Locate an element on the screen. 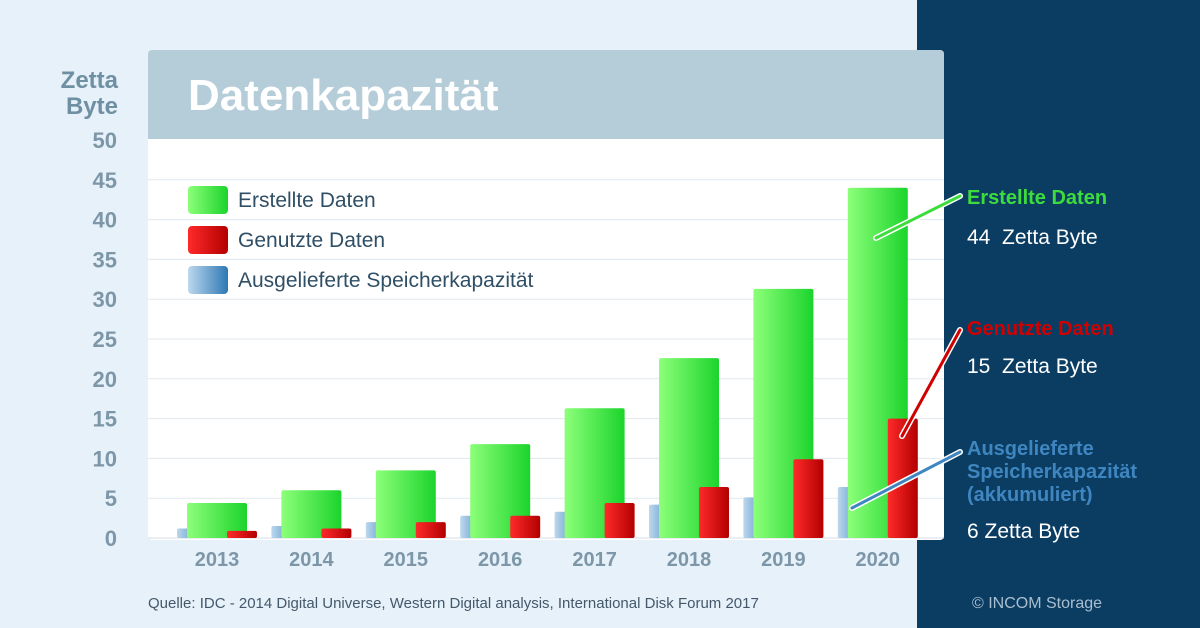 The height and width of the screenshot is (628, 1200). x-tick-label: 2020 is located at coordinates (878, 560).